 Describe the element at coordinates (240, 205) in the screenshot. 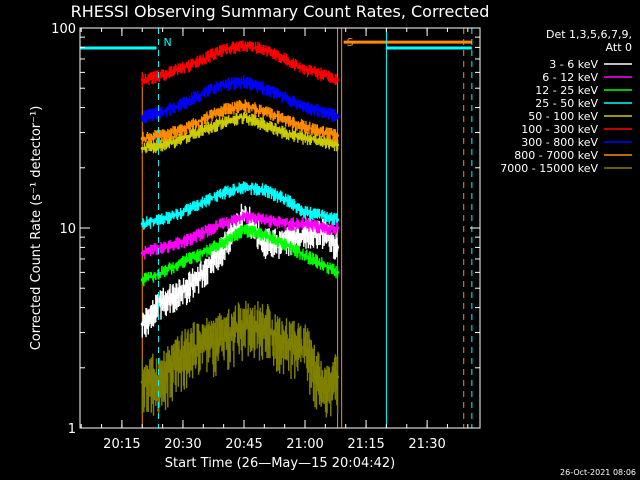

I see `series-25-50-kev` at that location.